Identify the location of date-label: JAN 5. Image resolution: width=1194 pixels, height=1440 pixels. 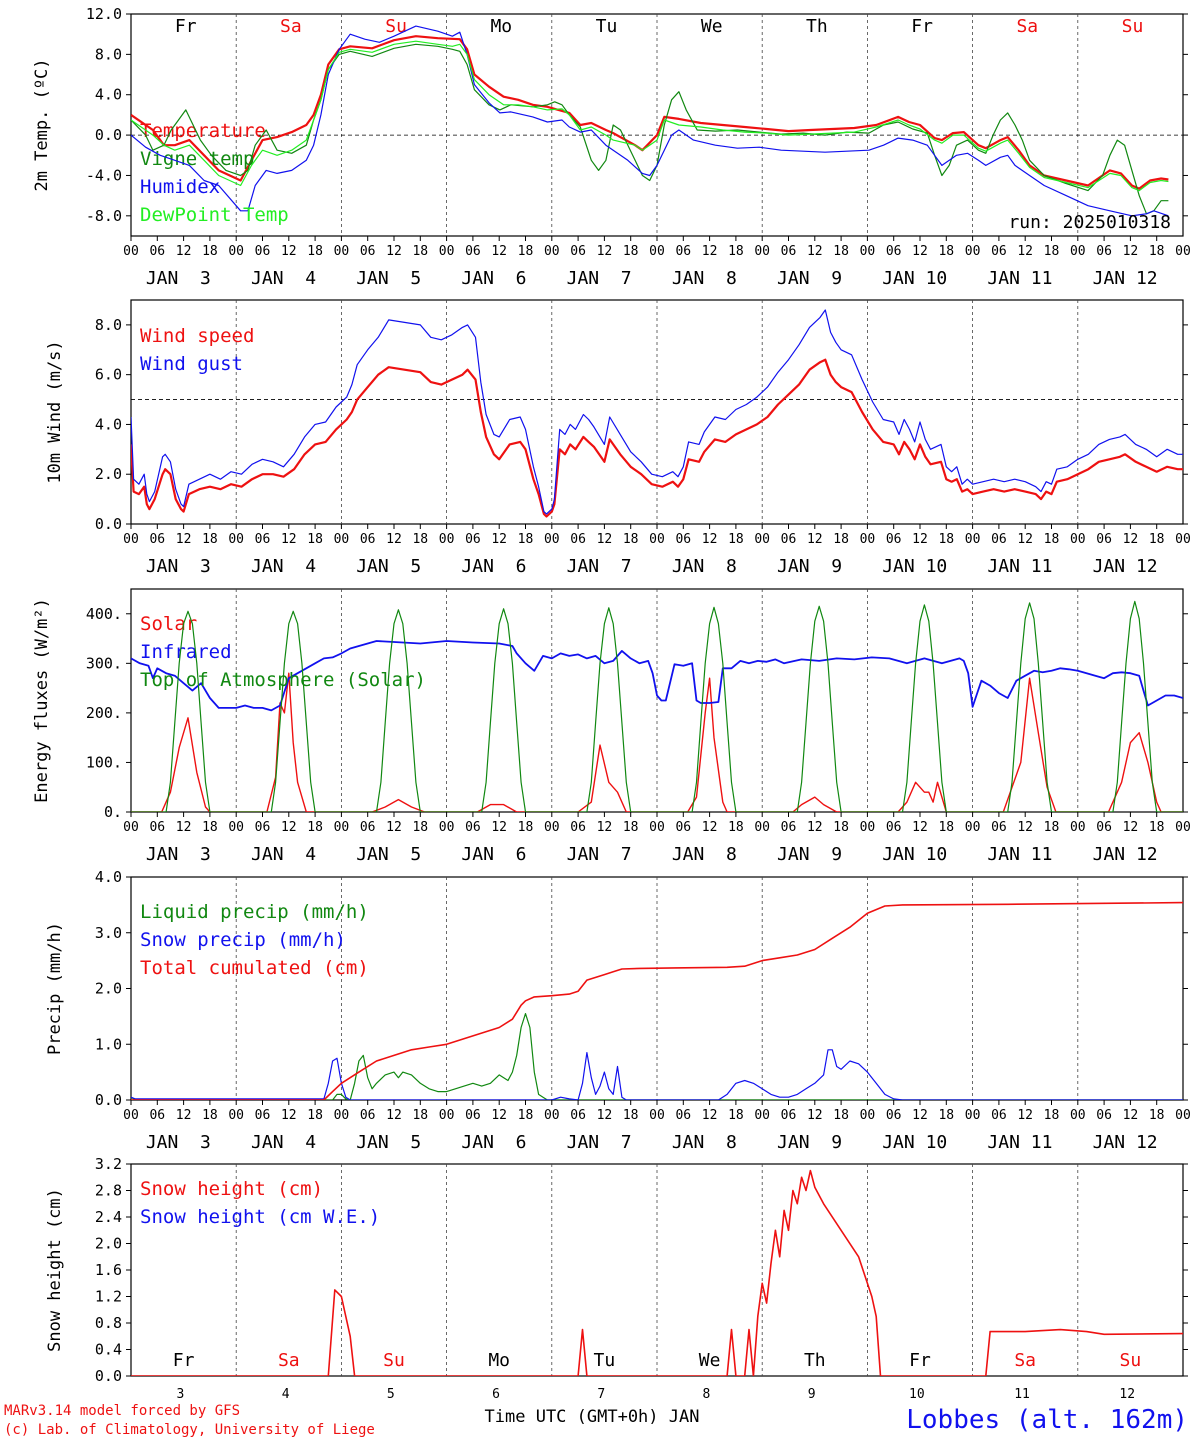
(388, 566).